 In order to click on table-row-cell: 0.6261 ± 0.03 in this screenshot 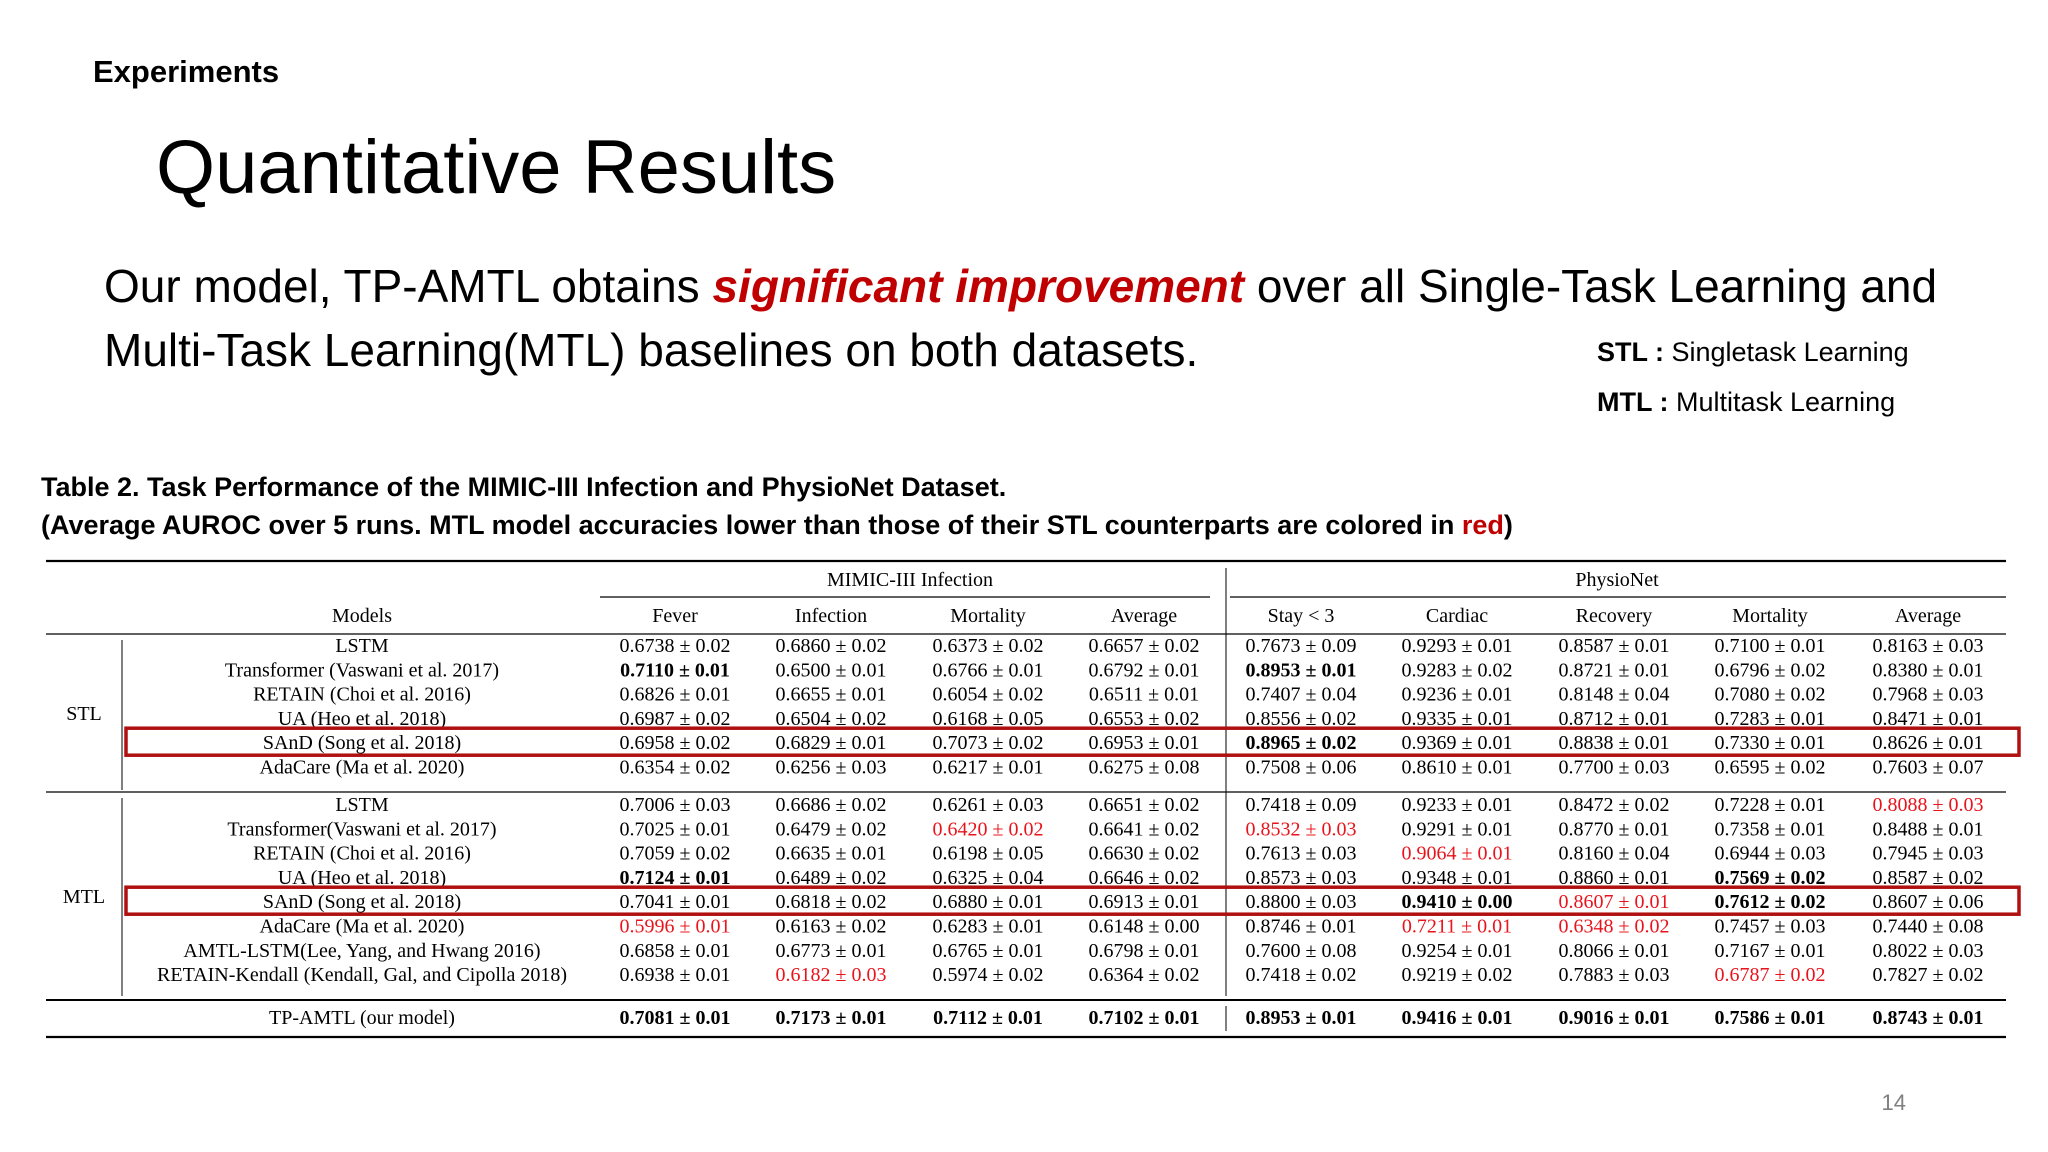, I will do `click(988, 805)`.